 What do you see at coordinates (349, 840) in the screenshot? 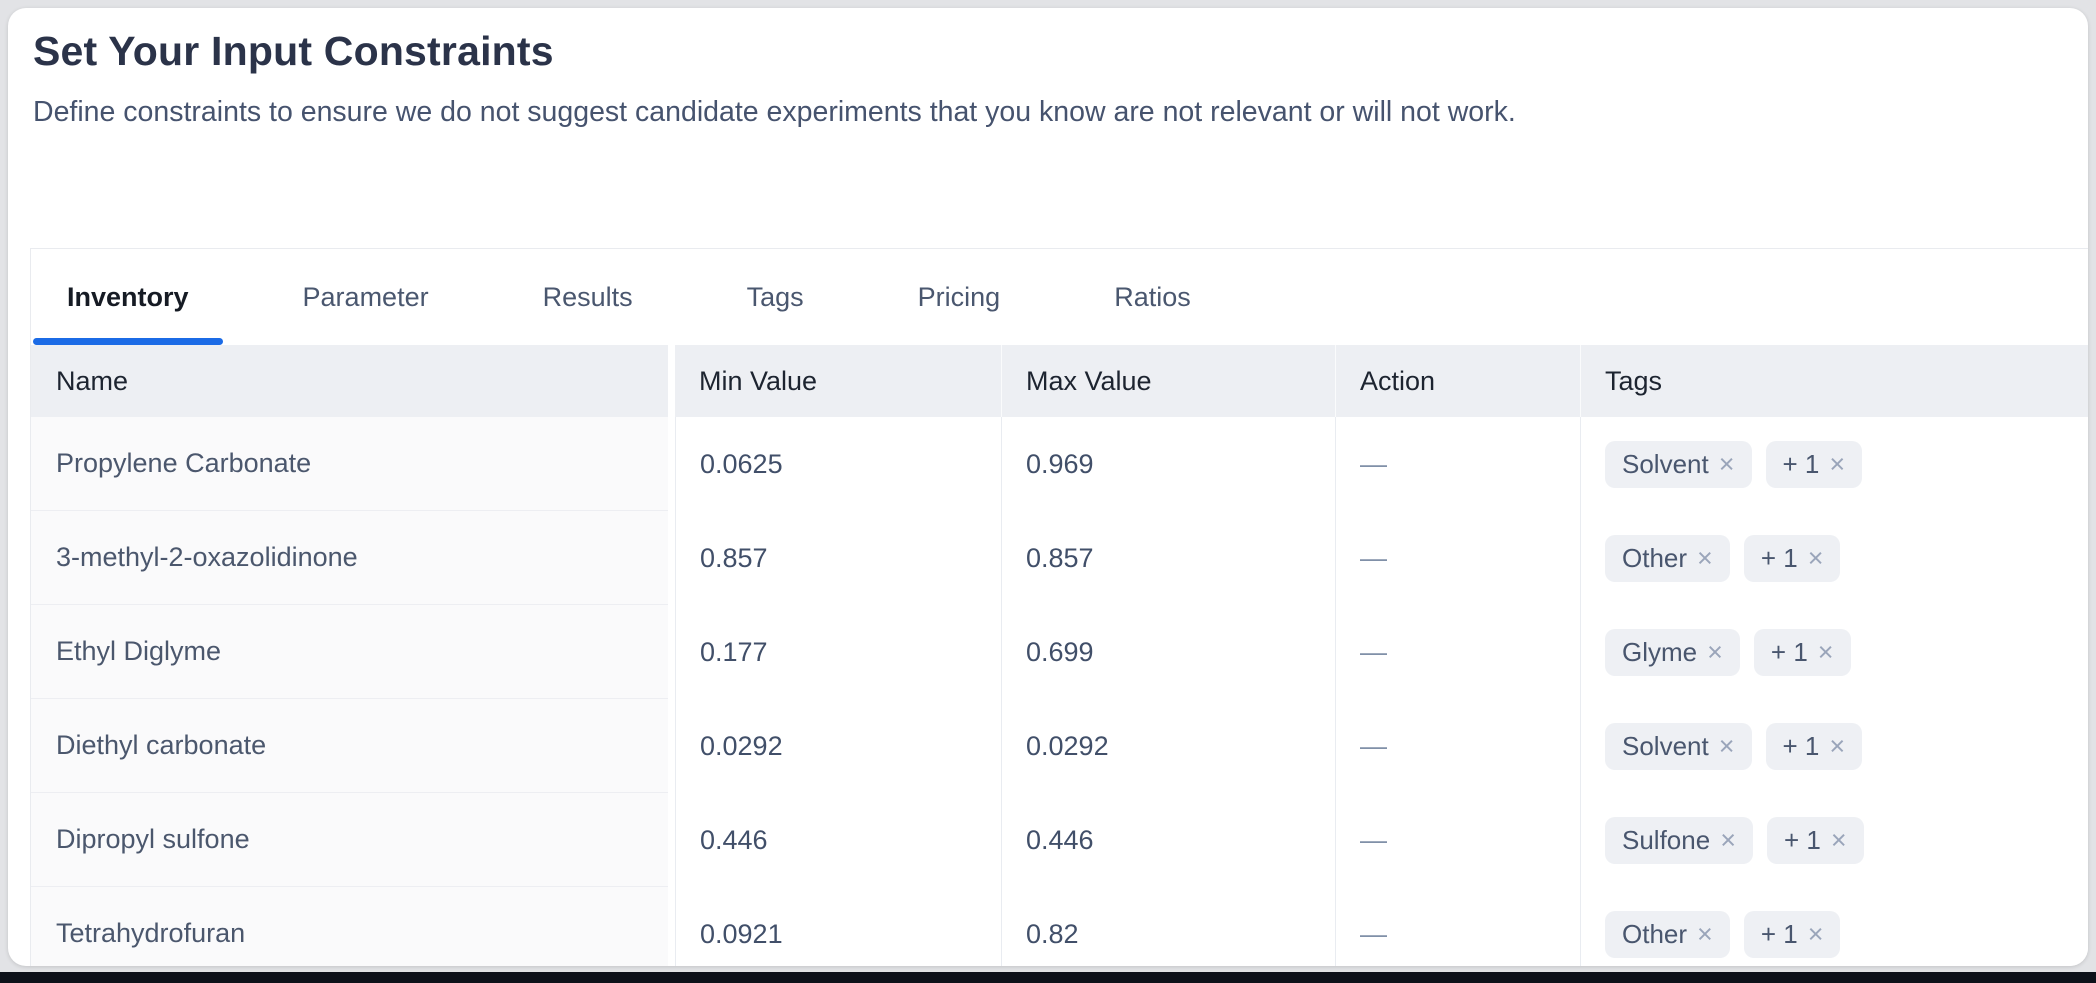
I see `row-name: Dipropyl sulfone` at bounding box center [349, 840].